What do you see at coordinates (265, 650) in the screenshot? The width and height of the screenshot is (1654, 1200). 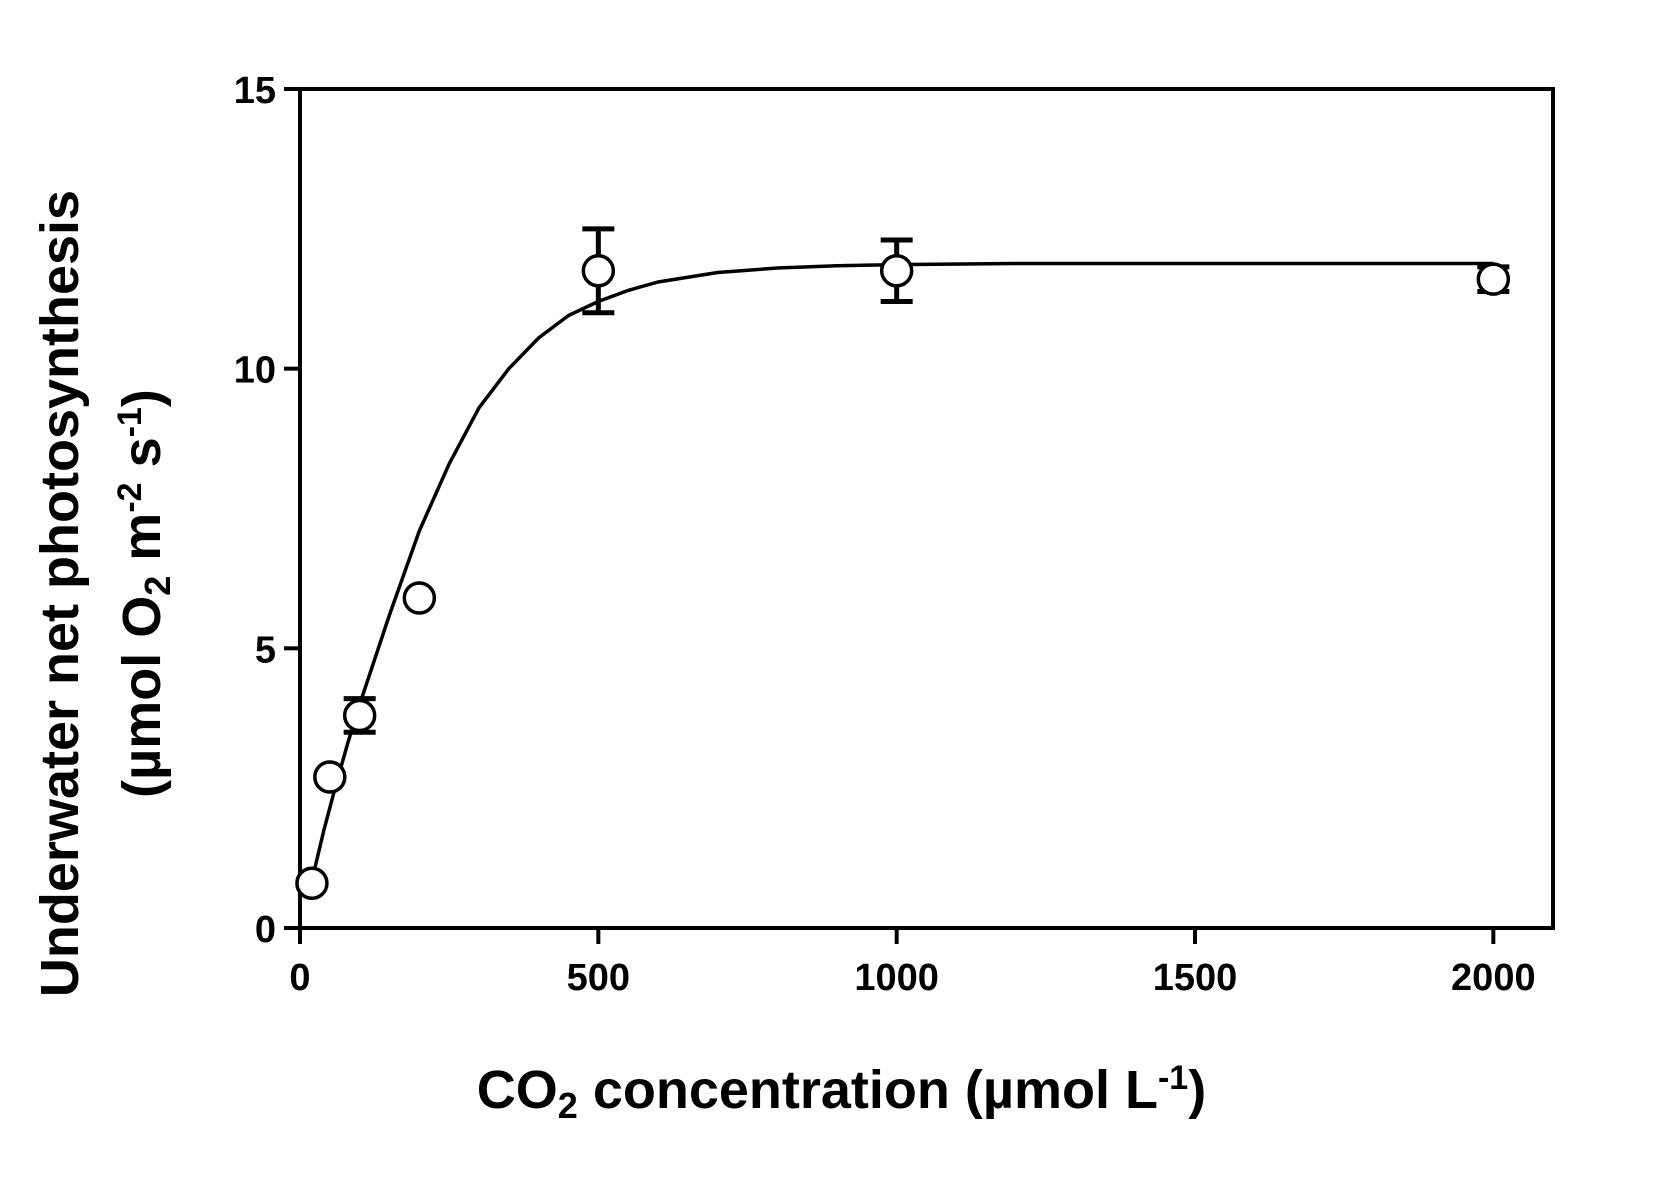 I see `y-tick-label: 5` at bounding box center [265, 650].